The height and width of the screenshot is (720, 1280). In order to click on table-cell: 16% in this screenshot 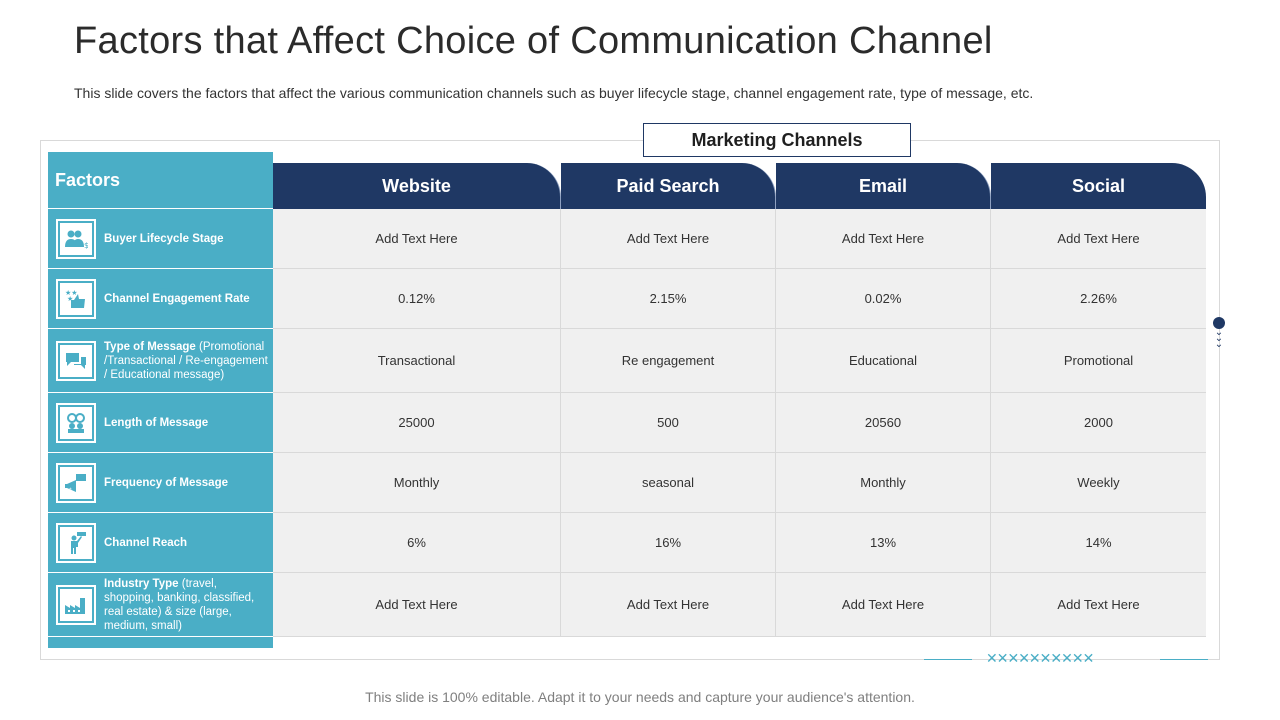, I will do `click(668, 543)`.